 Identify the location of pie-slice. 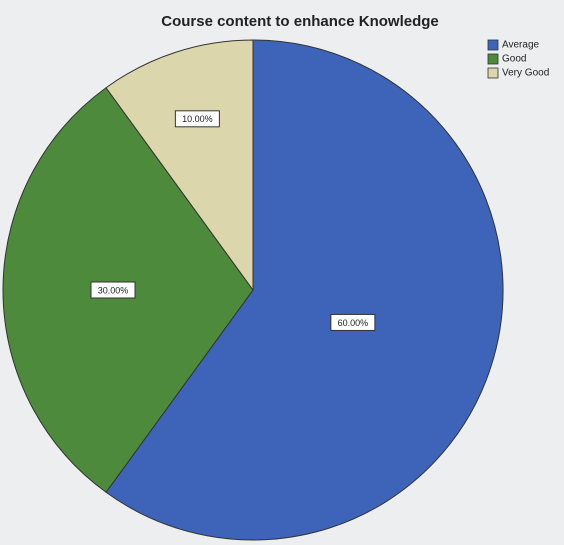
(179, 165).